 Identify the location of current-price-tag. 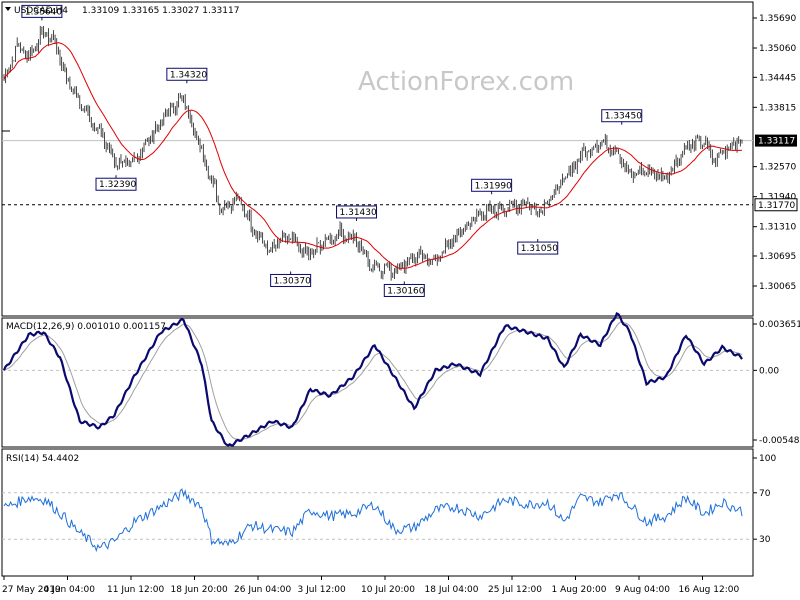
(776, 140).